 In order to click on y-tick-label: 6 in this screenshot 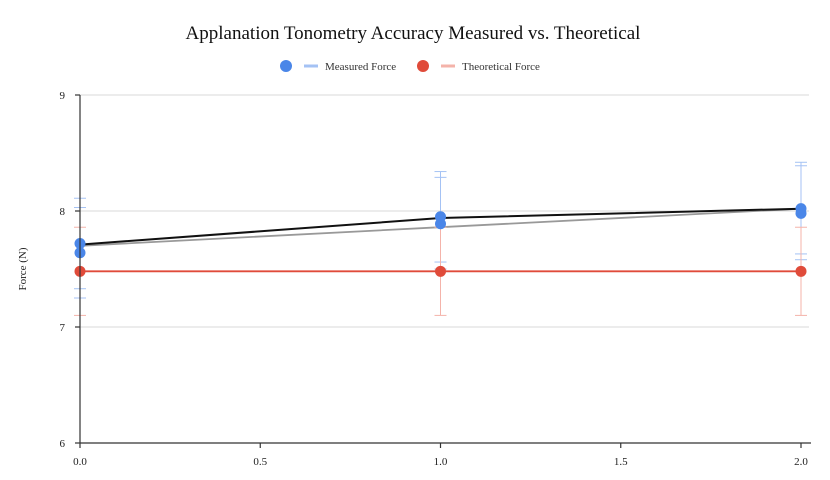, I will do `click(63, 444)`.